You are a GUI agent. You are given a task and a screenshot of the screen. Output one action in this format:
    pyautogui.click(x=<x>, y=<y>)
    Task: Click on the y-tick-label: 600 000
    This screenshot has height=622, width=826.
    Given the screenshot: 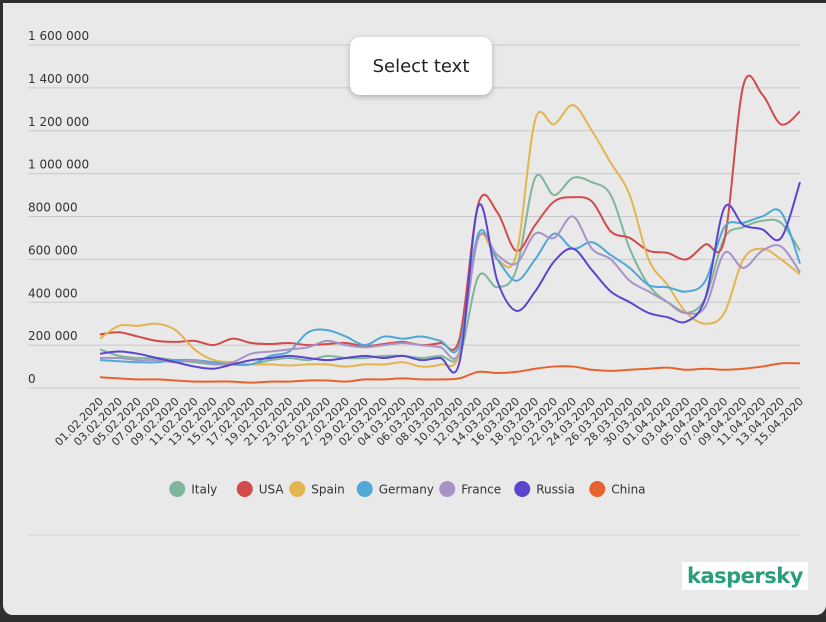 What is the action you would take?
    pyautogui.click(x=53, y=250)
    